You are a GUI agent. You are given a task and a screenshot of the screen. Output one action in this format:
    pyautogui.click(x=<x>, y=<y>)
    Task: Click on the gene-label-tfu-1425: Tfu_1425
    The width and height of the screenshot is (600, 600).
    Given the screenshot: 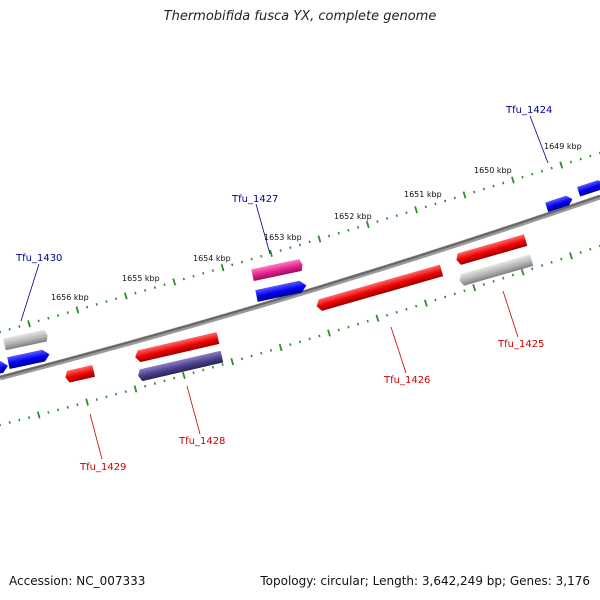 What is the action you would take?
    pyautogui.click(x=520, y=344)
    